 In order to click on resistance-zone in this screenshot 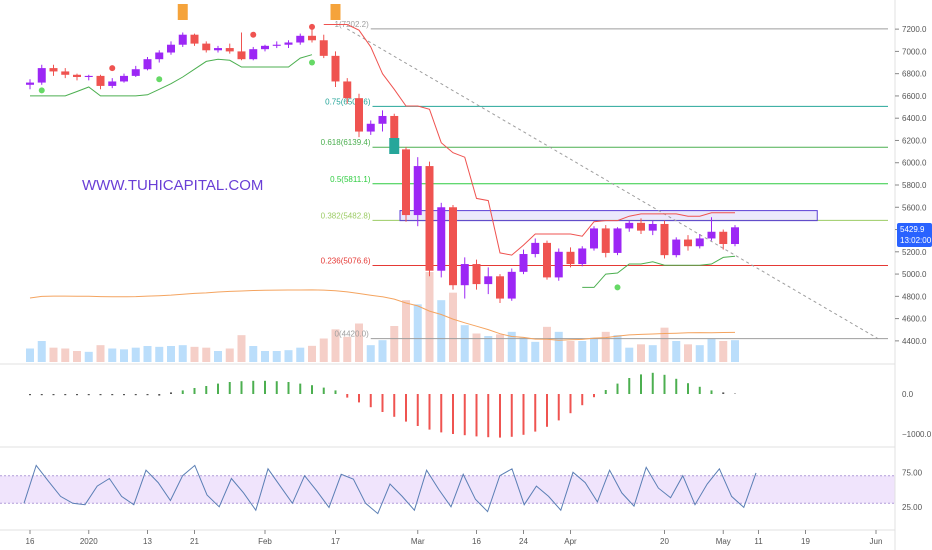, I will do `click(608, 216)`.